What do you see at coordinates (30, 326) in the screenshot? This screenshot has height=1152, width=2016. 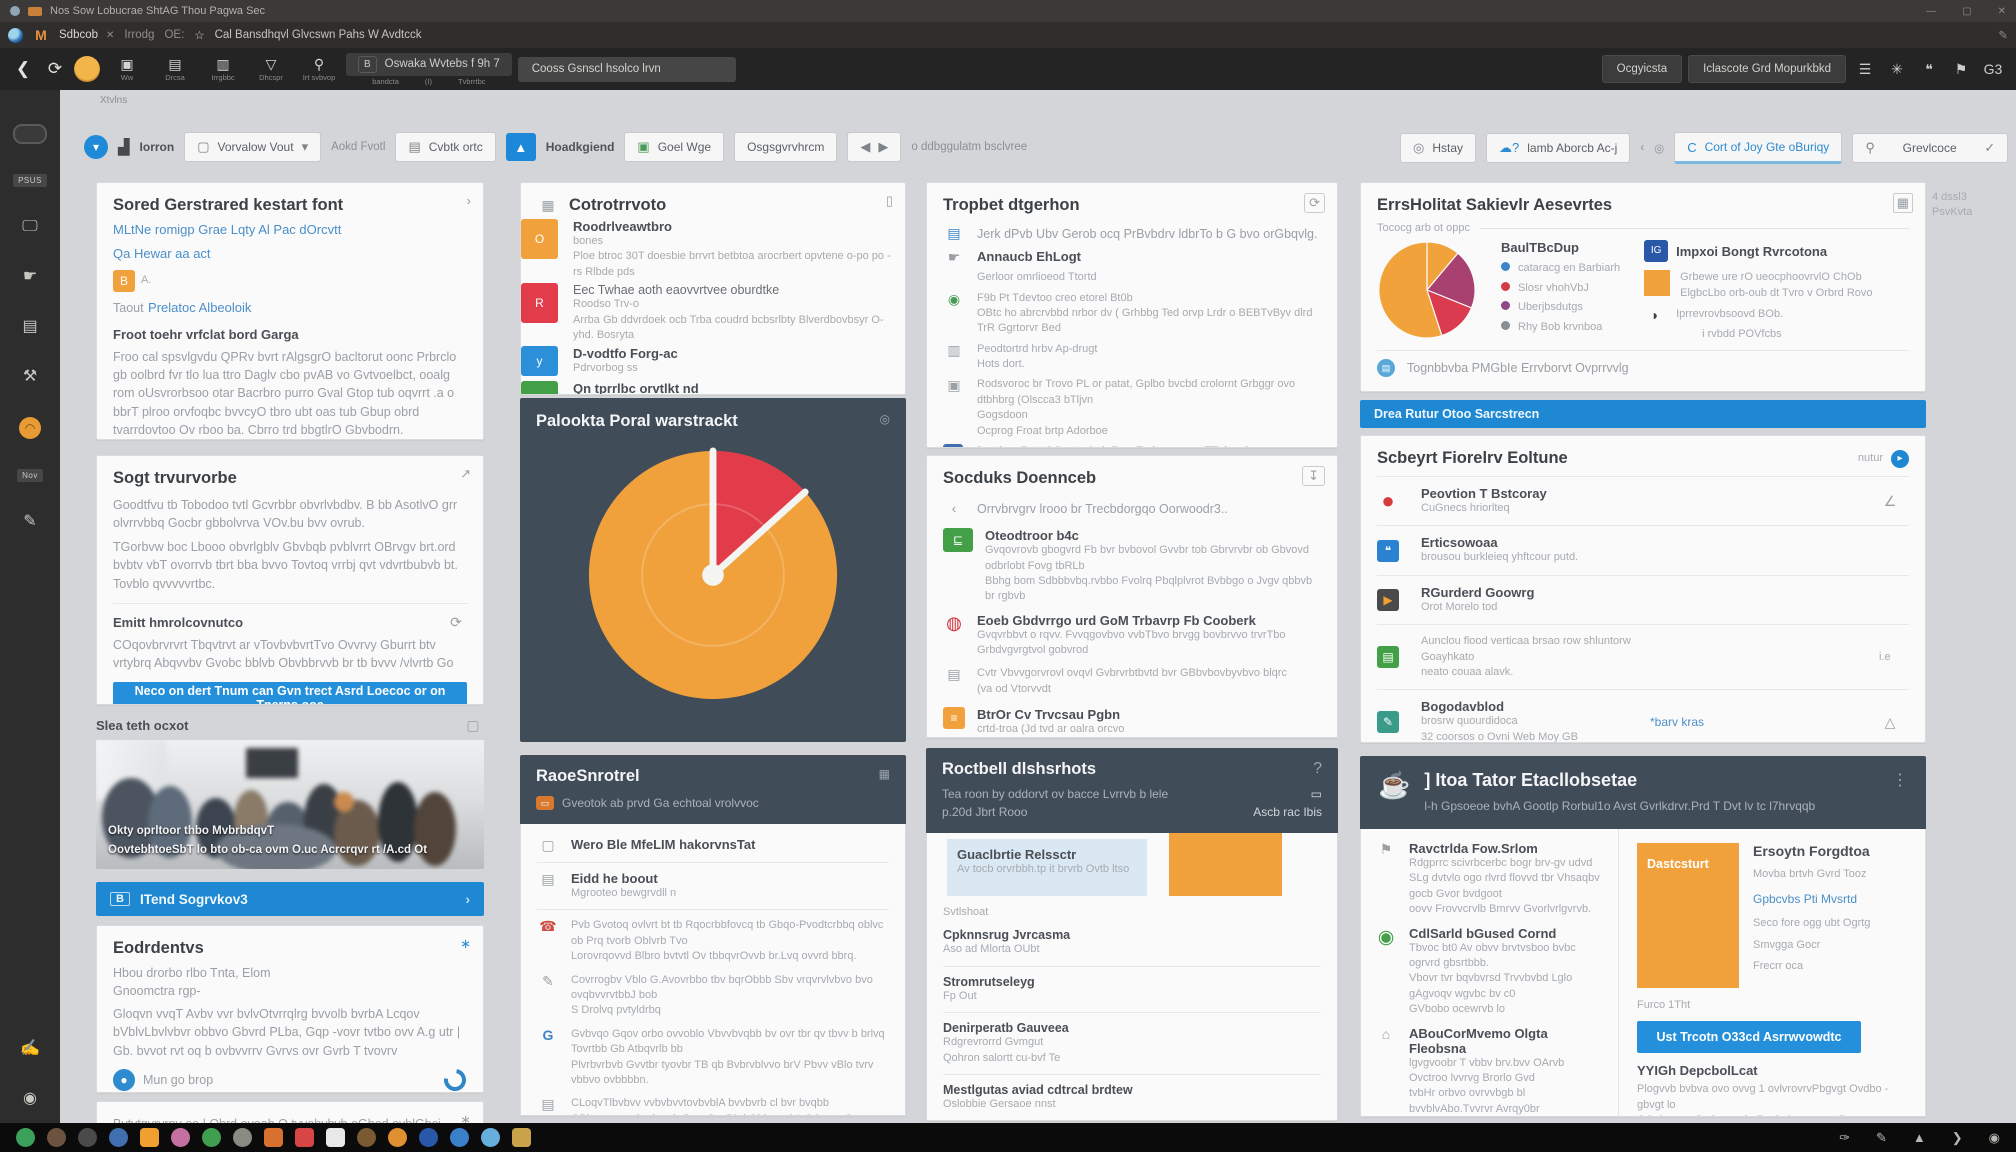 I see `card-icon: ▤` at bounding box center [30, 326].